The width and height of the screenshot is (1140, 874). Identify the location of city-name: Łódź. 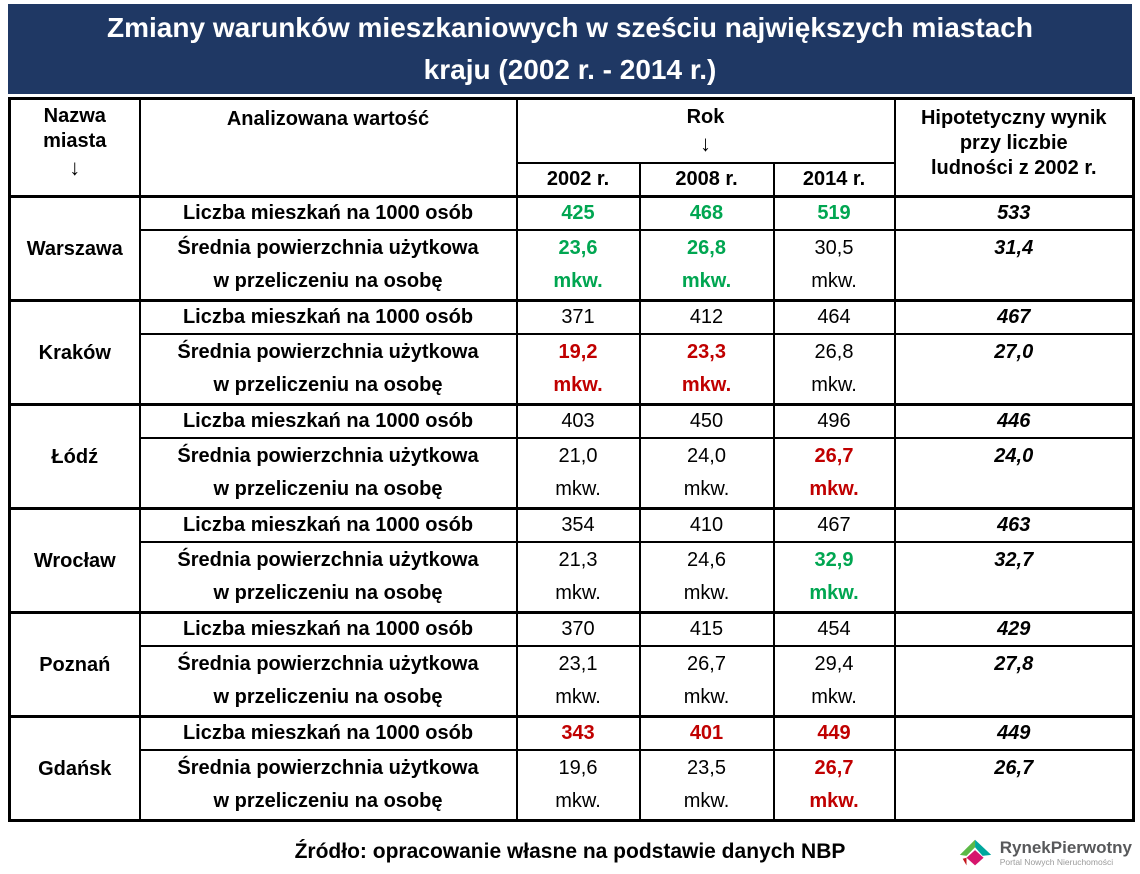
(74, 456).